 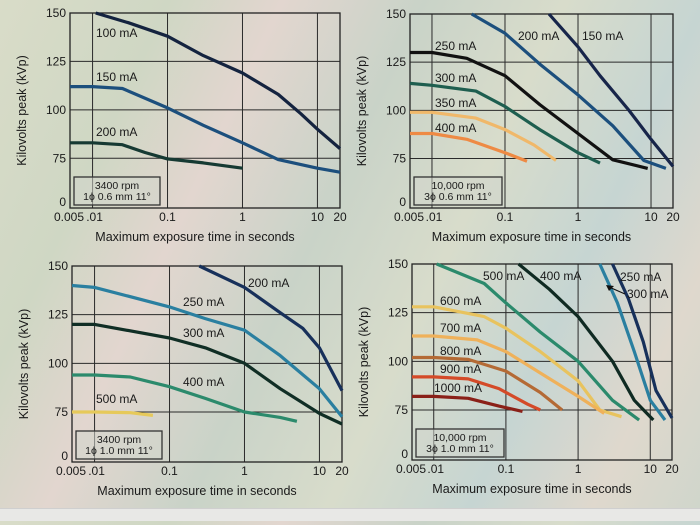 What do you see at coordinates (460, 328) in the screenshot?
I see `series-label: 700 mA` at bounding box center [460, 328].